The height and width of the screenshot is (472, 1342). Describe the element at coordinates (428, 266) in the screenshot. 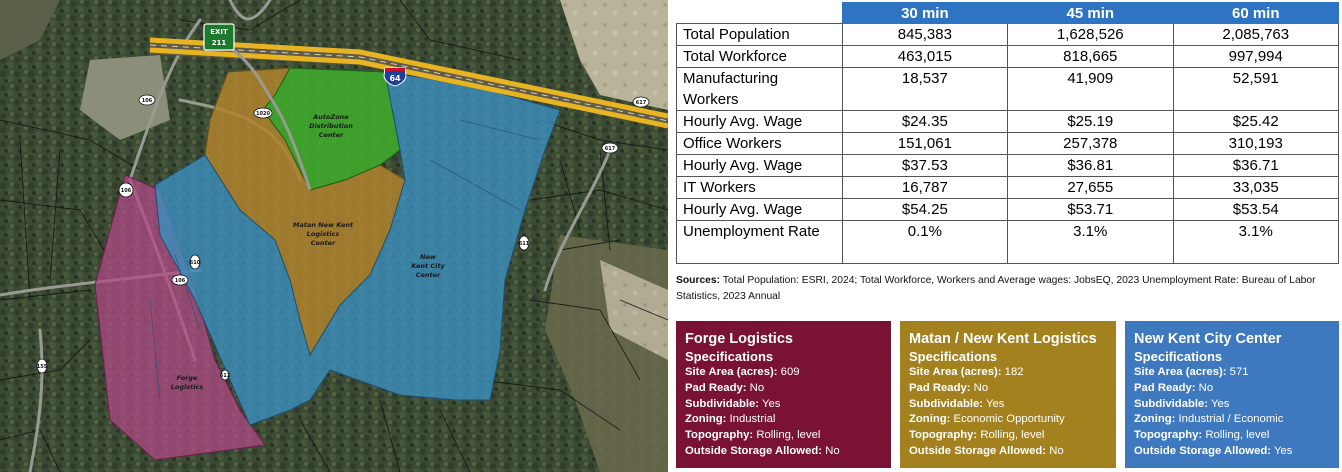

I see `nkcc-label-line-2: Kent City` at that location.